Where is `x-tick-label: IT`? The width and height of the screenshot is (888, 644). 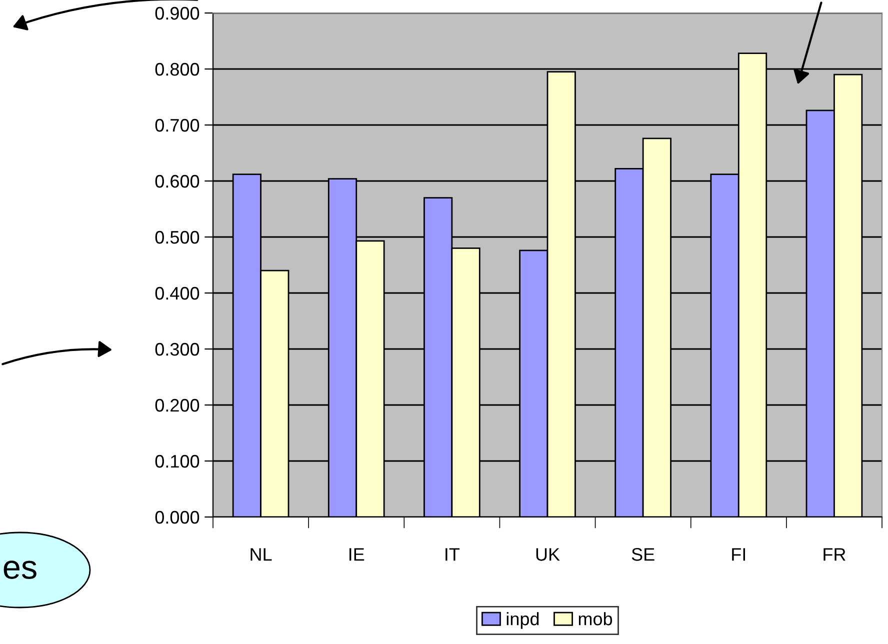 x-tick-label: IT is located at coordinates (453, 554).